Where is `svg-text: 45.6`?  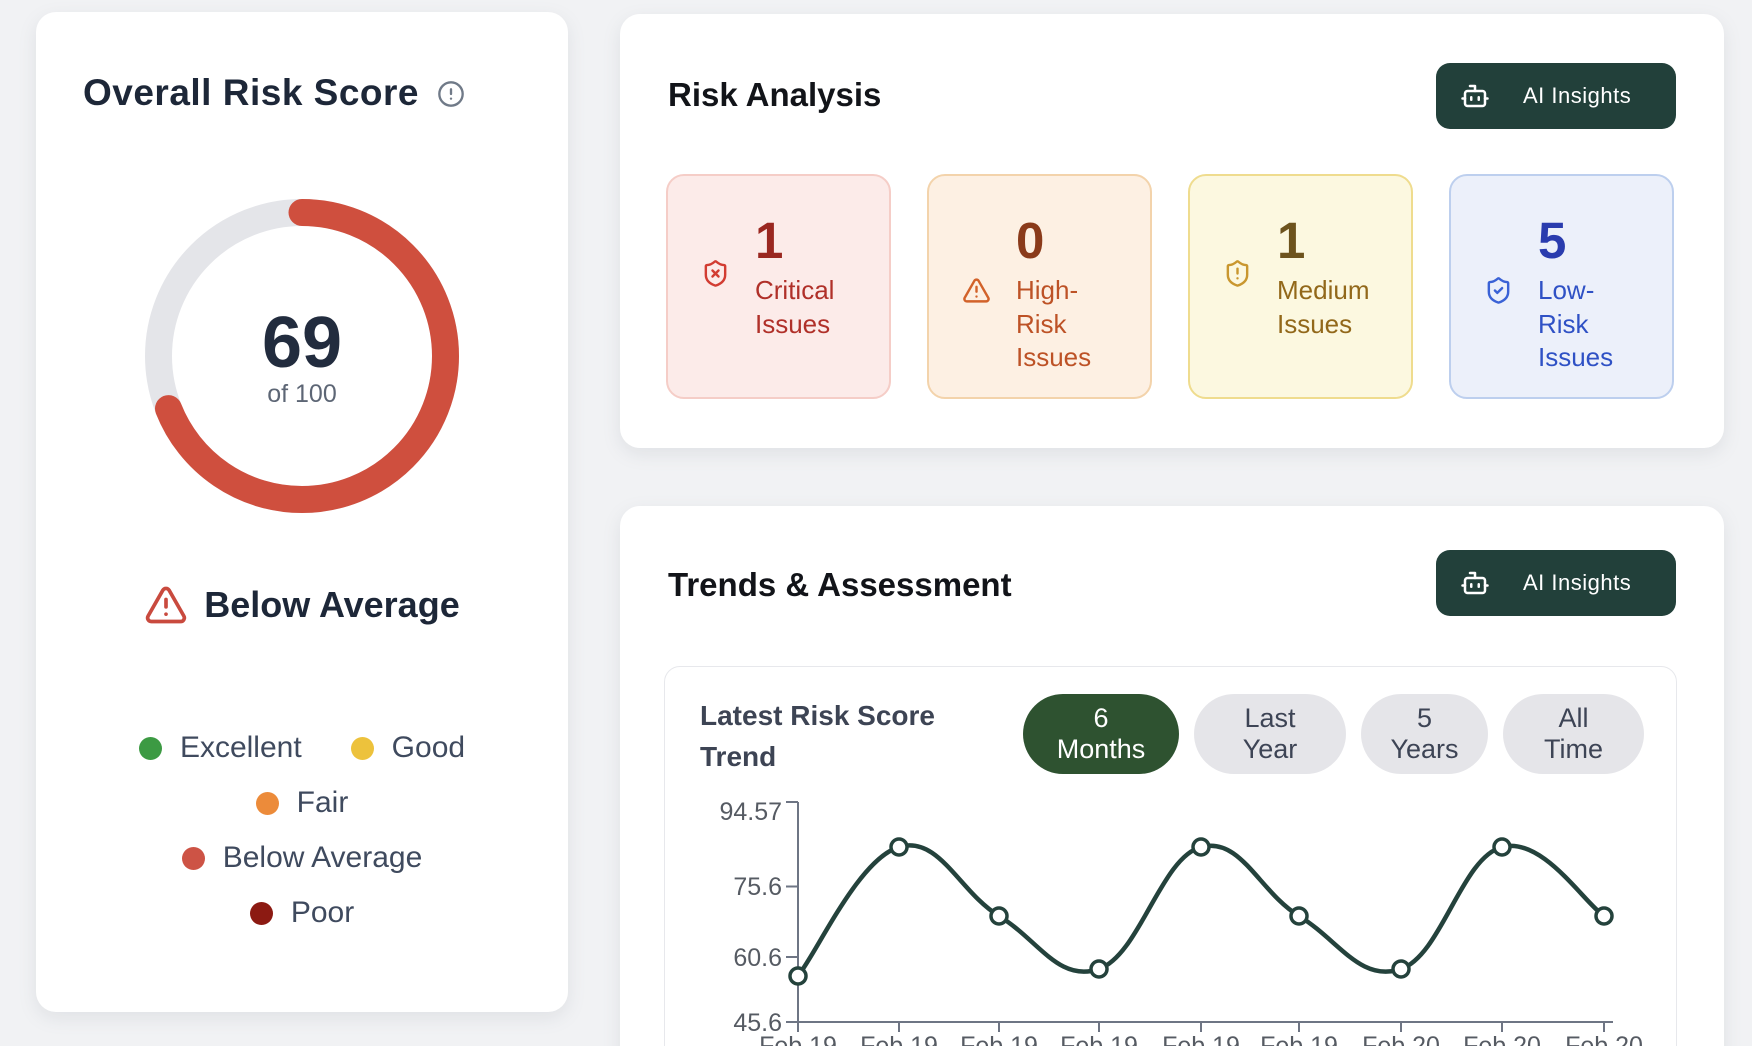
svg-text: 45.6 is located at coordinates (757, 1023).